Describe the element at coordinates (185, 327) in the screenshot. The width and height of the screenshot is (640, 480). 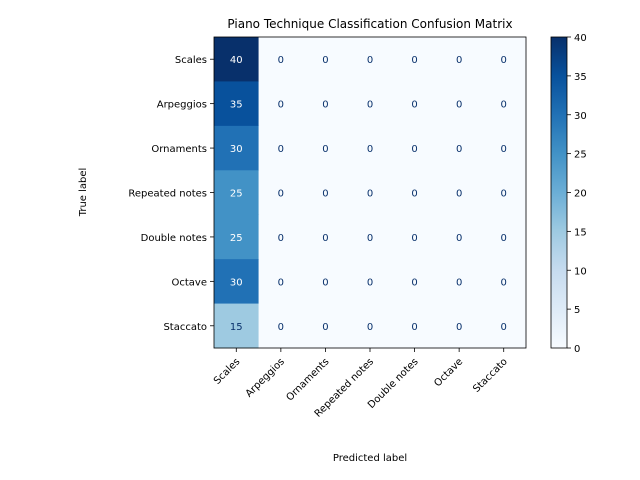
I see `y-tick-label: Staccato` at that location.